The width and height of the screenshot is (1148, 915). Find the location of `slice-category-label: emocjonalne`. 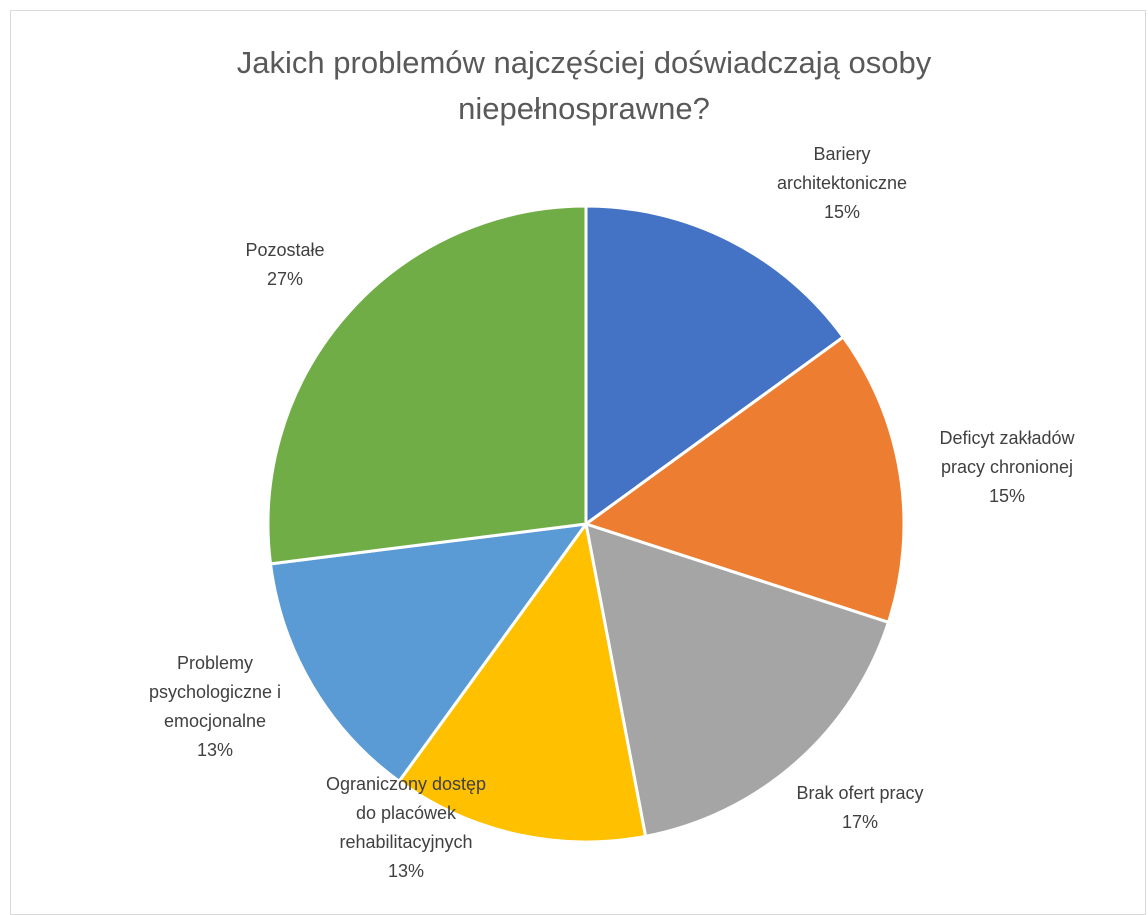

slice-category-label: emocjonalne is located at coordinates (215, 721).